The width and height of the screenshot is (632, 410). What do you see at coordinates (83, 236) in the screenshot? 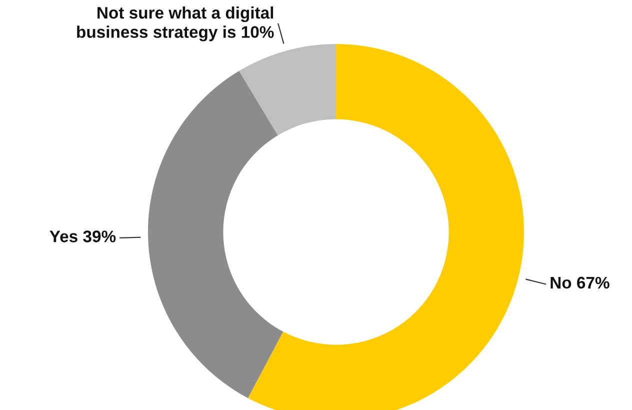
I see `slice-label: Yes 39%` at bounding box center [83, 236].